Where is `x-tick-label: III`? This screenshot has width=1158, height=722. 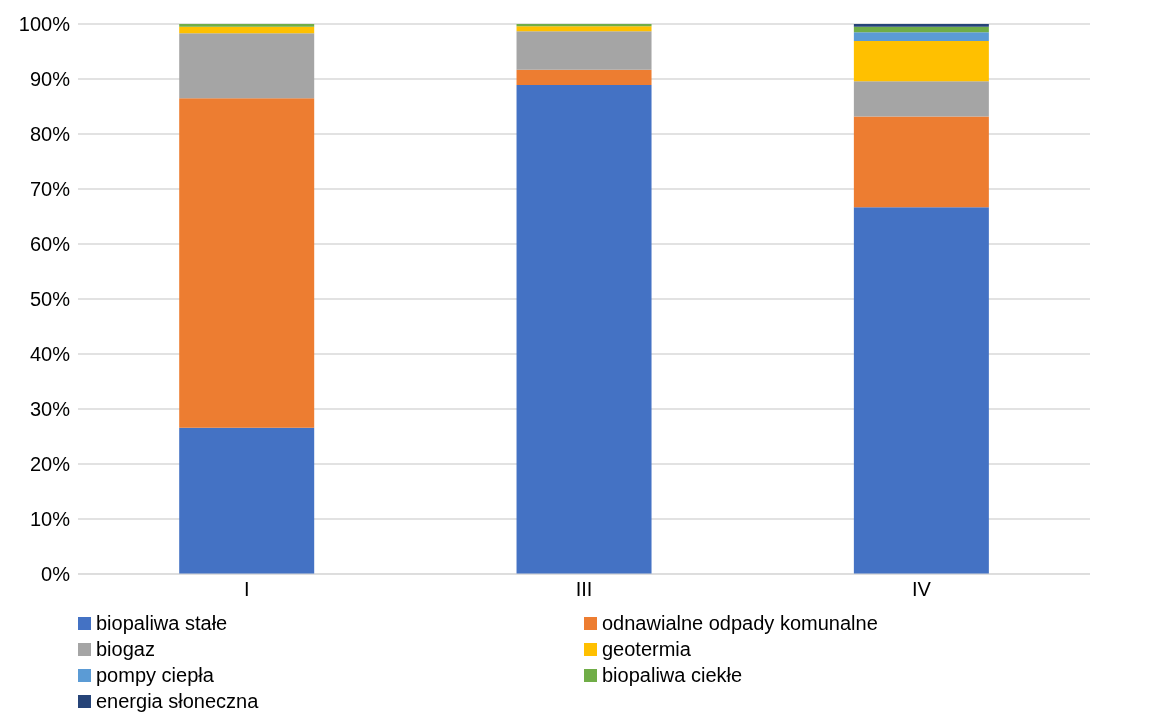
x-tick-label: III is located at coordinates (584, 589).